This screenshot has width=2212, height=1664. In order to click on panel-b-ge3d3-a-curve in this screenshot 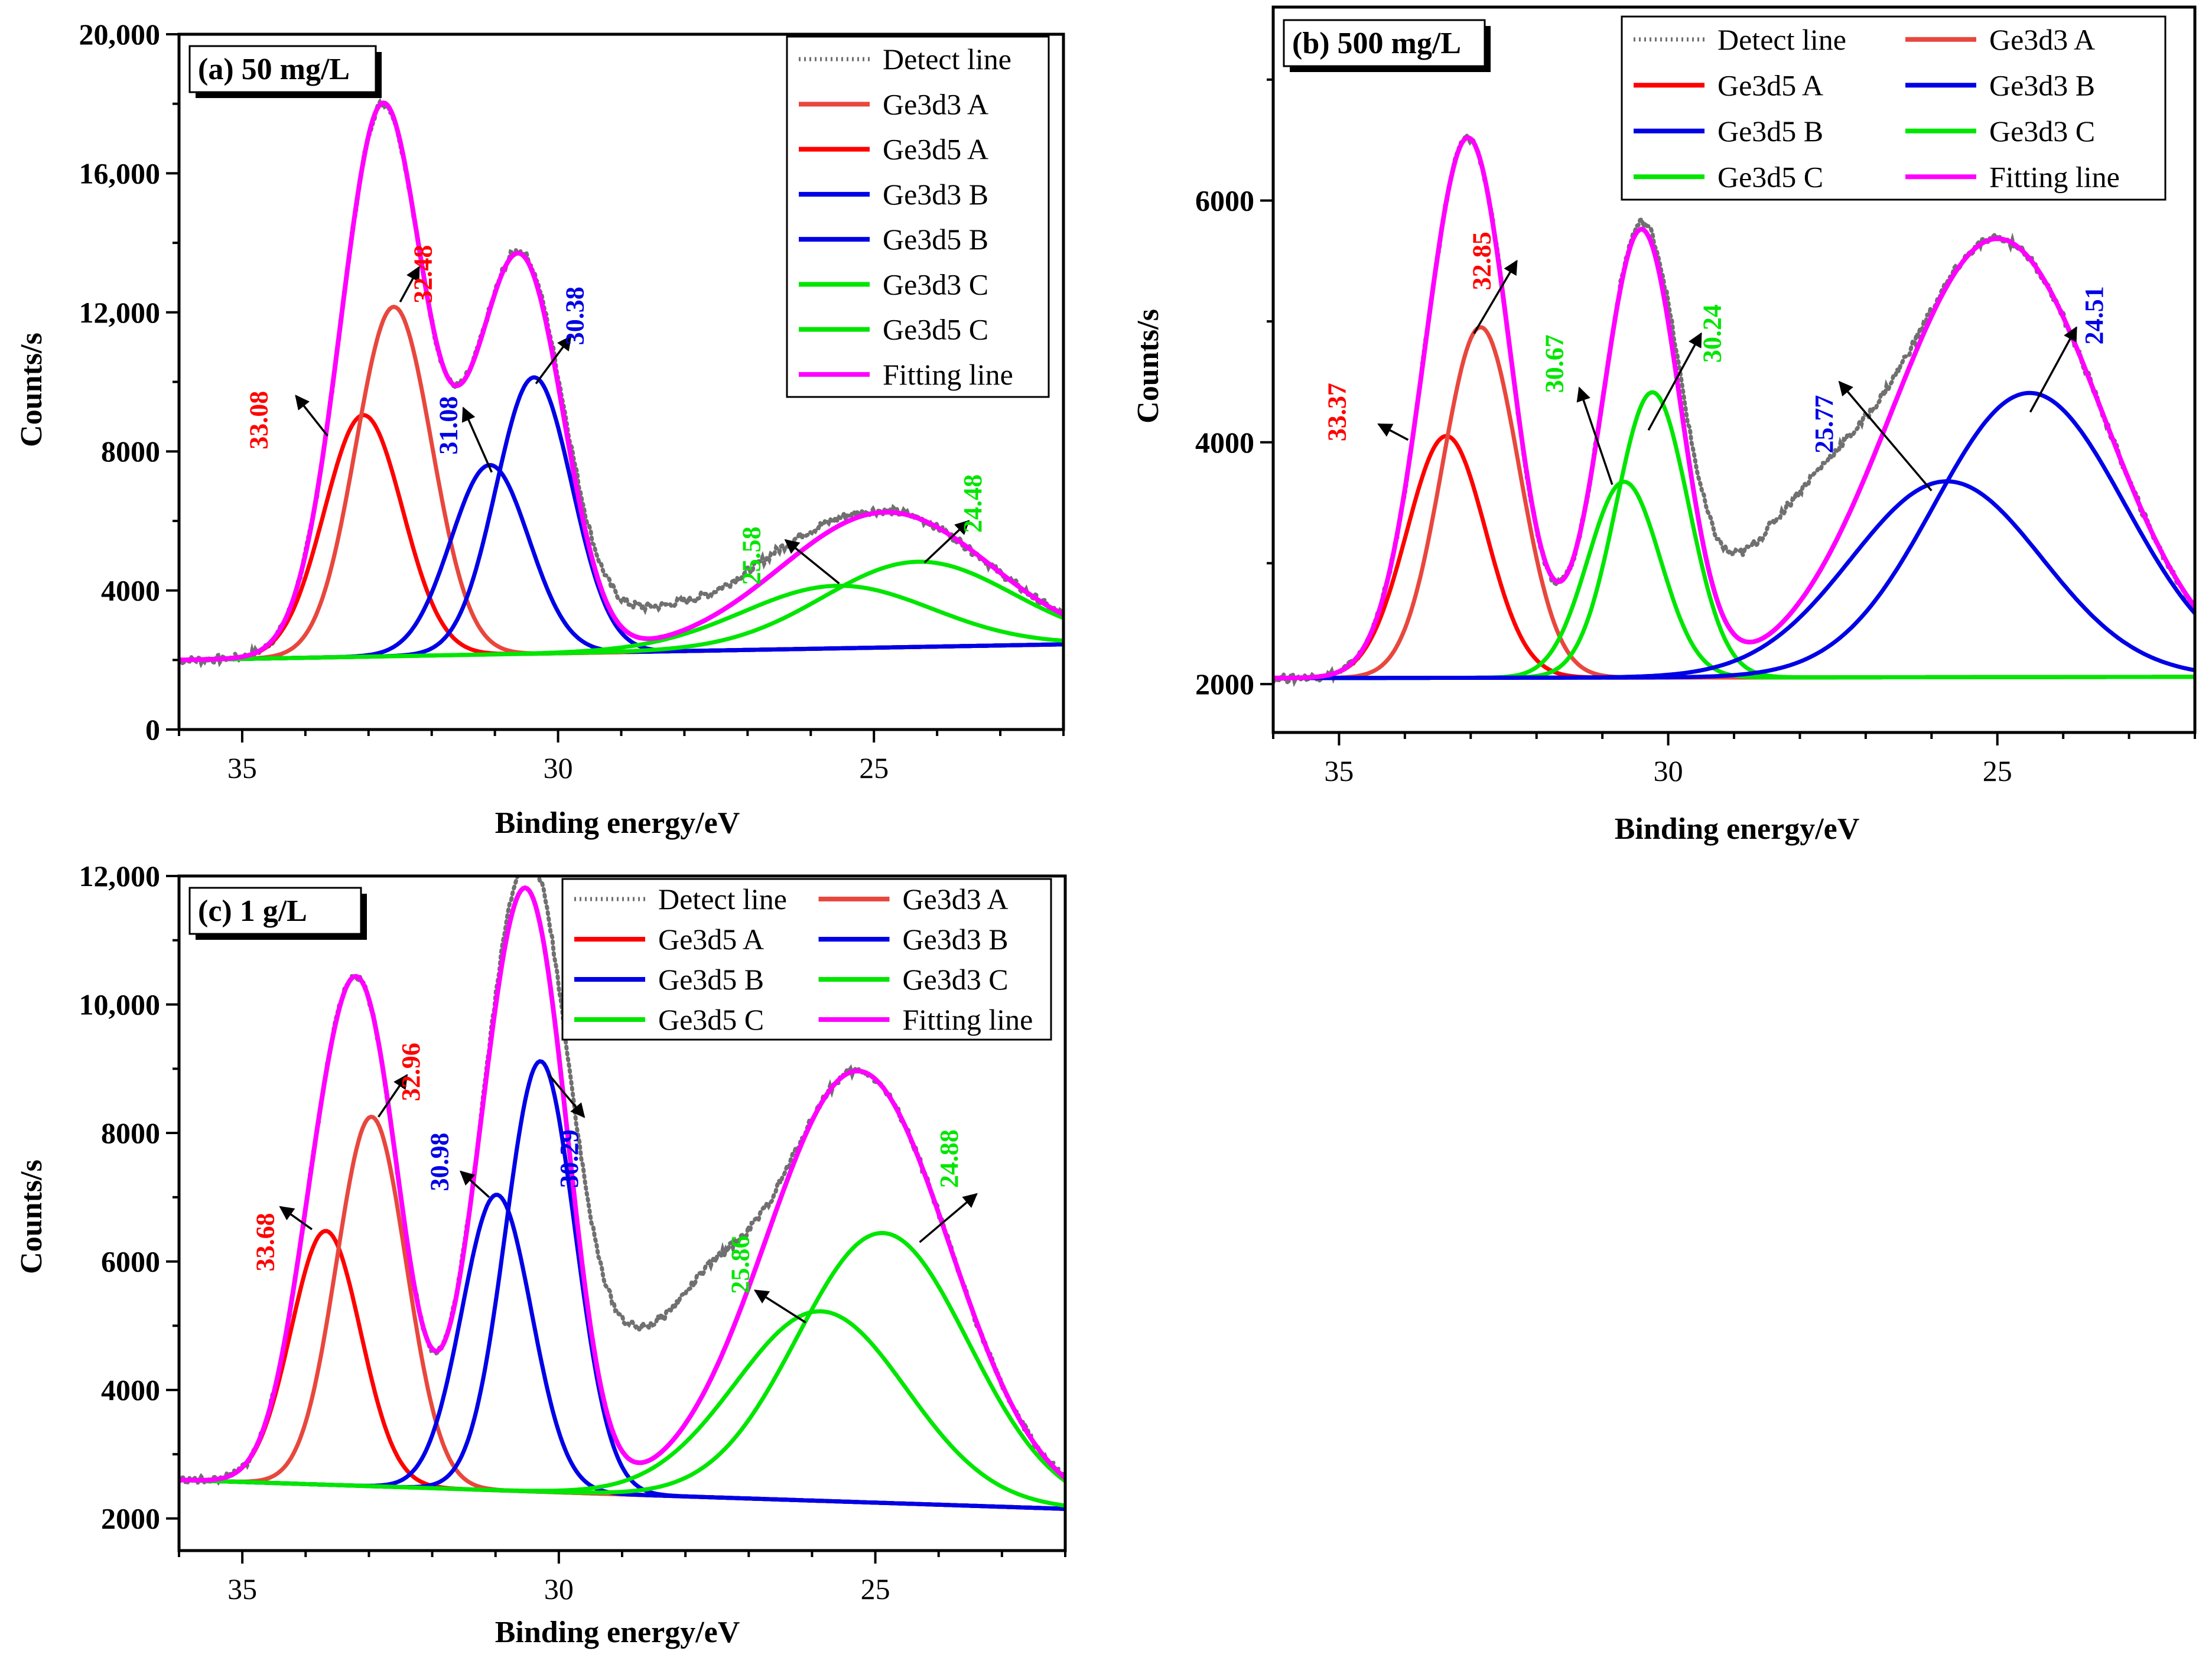, I will do `click(1734, 502)`.